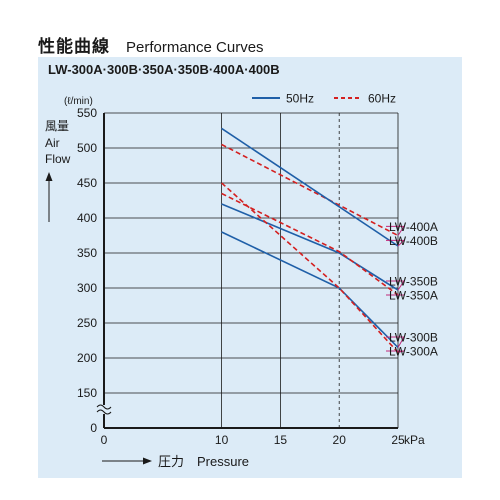  What do you see at coordinates (310, 190) in the screenshot?
I see `series-line-lw-400a` at bounding box center [310, 190].